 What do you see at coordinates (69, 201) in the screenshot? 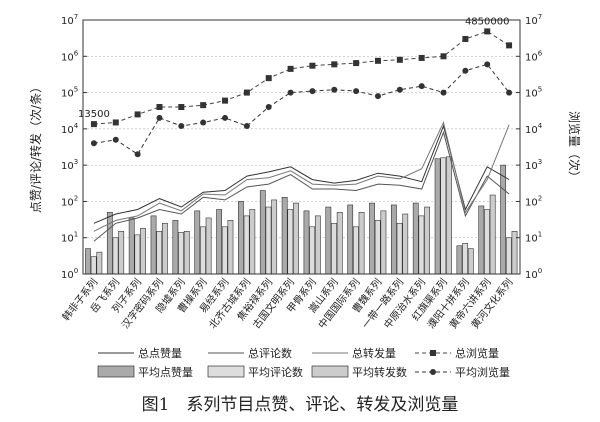
I see `y-tick-label-left: 10²` at bounding box center [69, 201].